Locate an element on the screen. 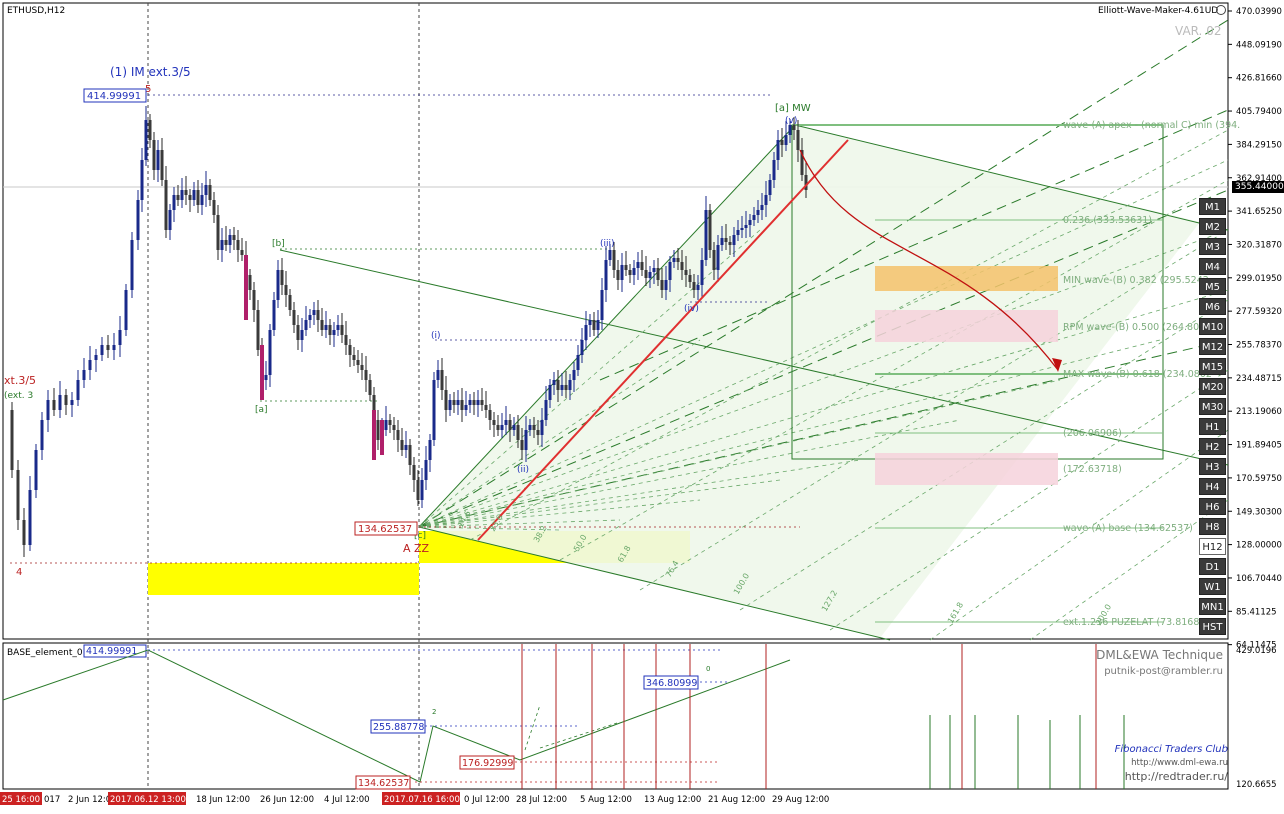 Image resolution: width=1284 pixels, height=814 pixels. timeframe-button-m20: M20 is located at coordinates (1212, 386).